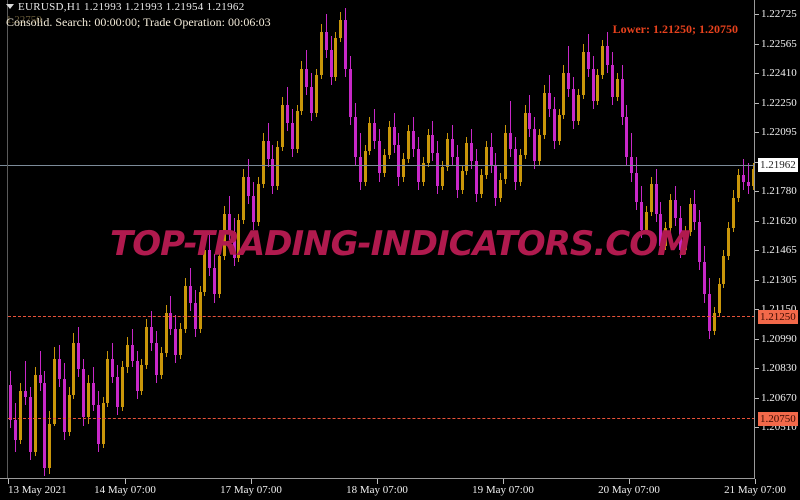  I want to click on time-tick-label: 21 May 07:00, so click(755, 490).